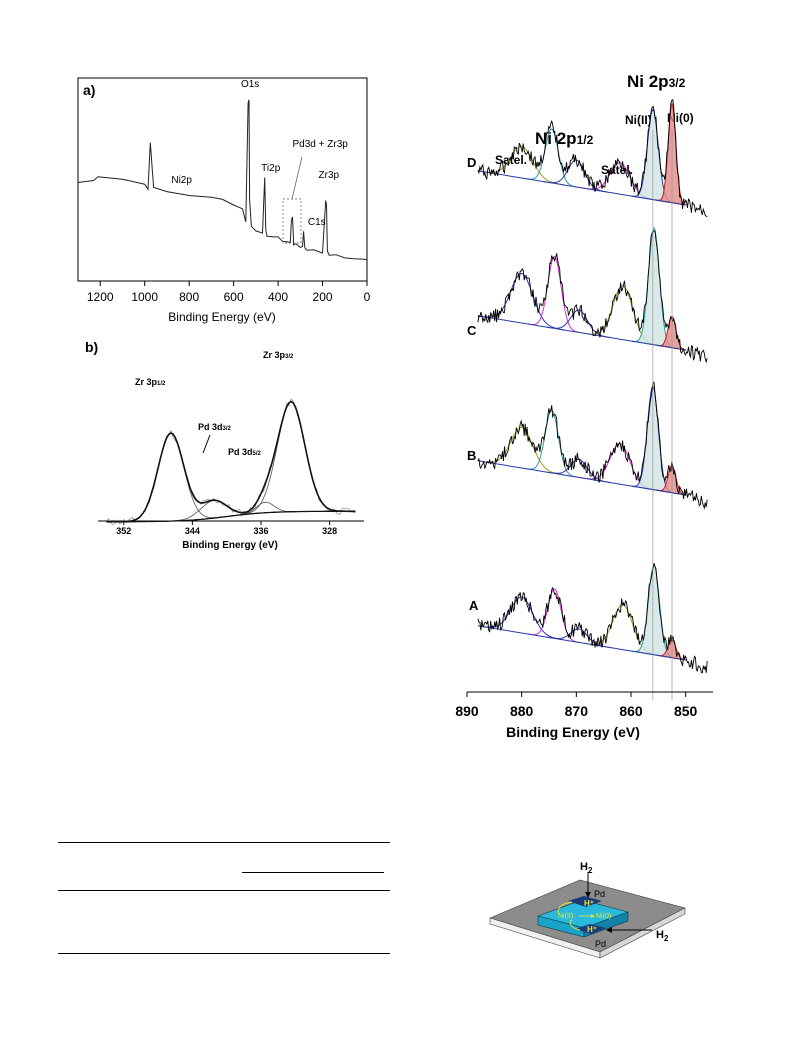 The image size is (793, 1057). Describe the element at coordinates (234, 297) in the screenshot. I see `x-tick-label-a: 600` at that location.